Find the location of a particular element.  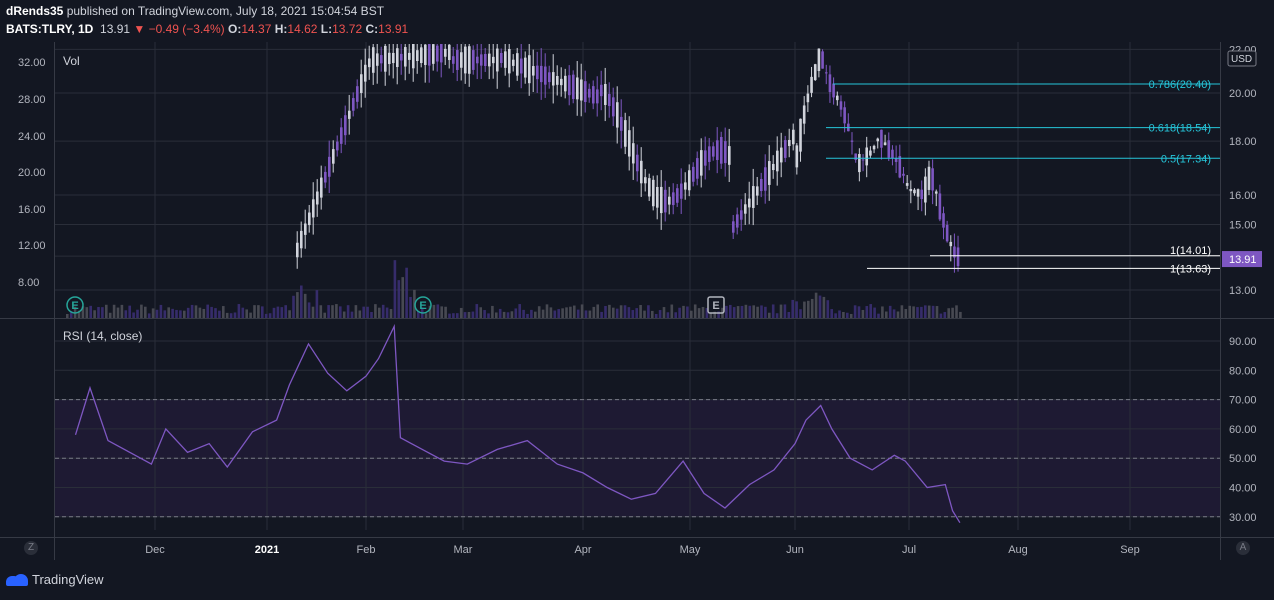

author-name: dRends35 is located at coordinates (35, 11).